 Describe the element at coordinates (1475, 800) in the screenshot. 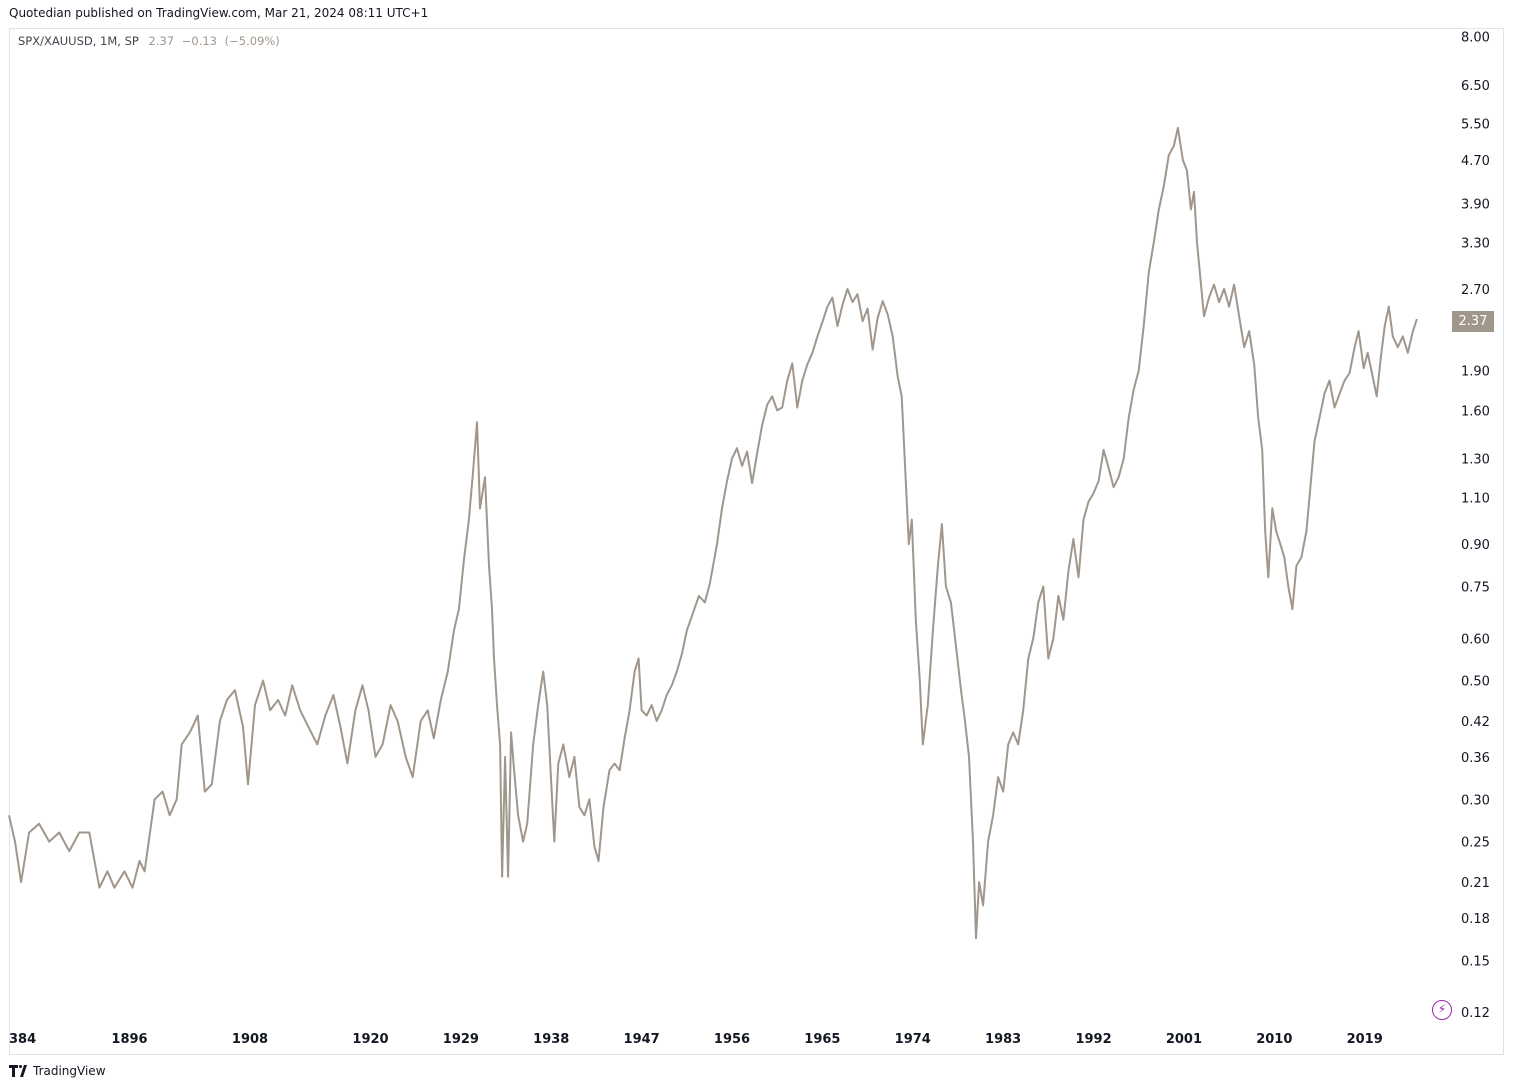

I see `y-tick-label: 0.30` at that location.